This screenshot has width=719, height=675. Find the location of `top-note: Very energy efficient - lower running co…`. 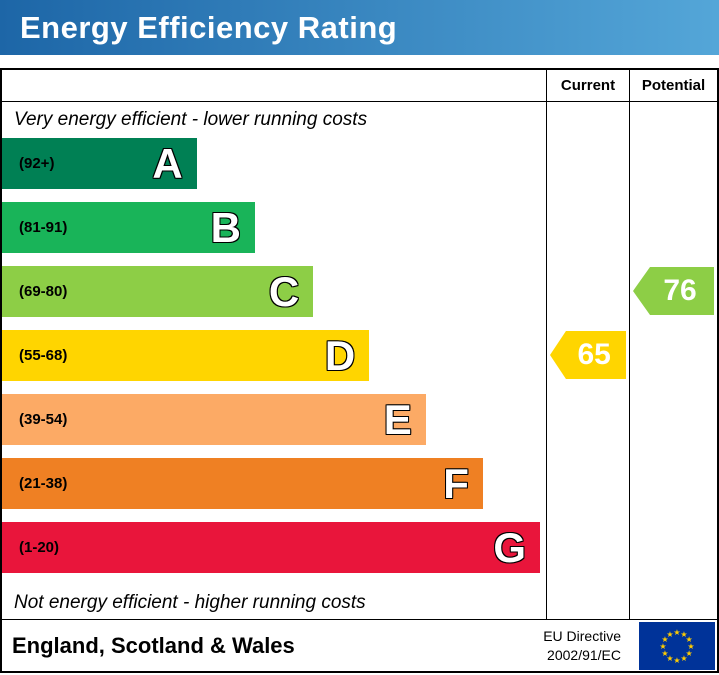

top-note: Very energy efficient - lower running co… is located at coordinates (191, 119).